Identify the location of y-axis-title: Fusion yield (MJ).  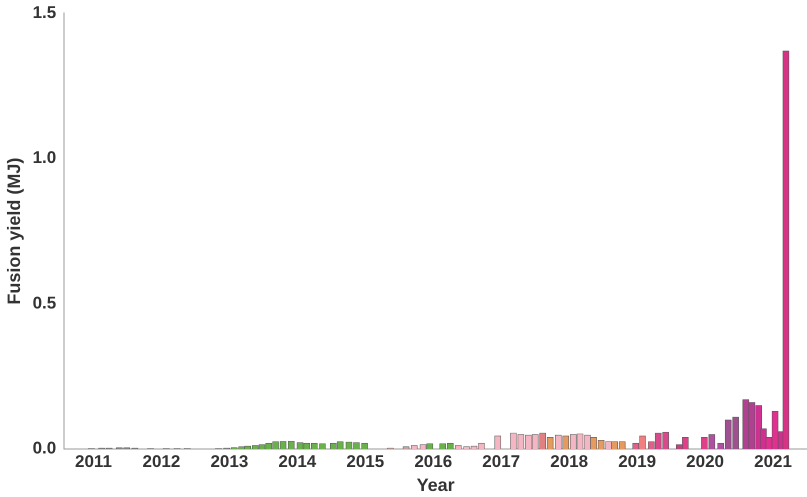
(14, 231).